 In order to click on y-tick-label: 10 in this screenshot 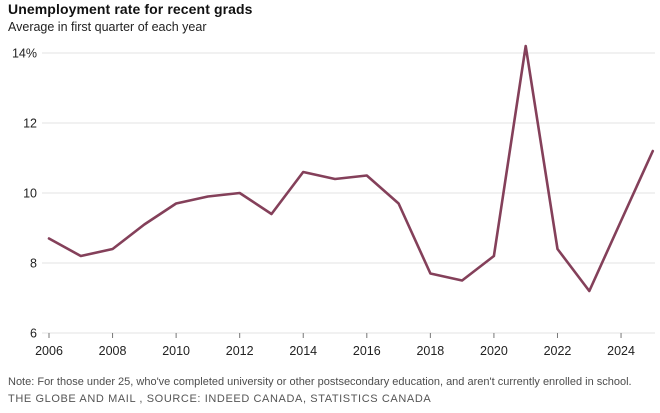, I will do `click(30, 194)`.